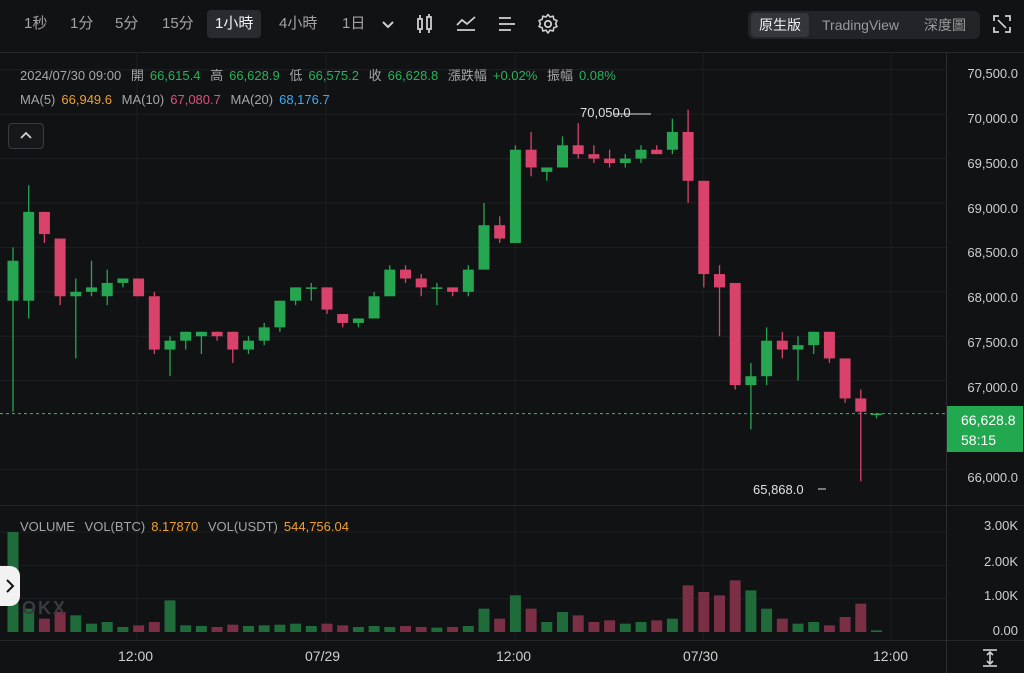 Image resolution: width=1024 pixels, height=673 pixels. What do you see at coordinates (175, 75) in the screenshot?
I see `legend-open: 66,615.4` at bounding box center [175, 75].